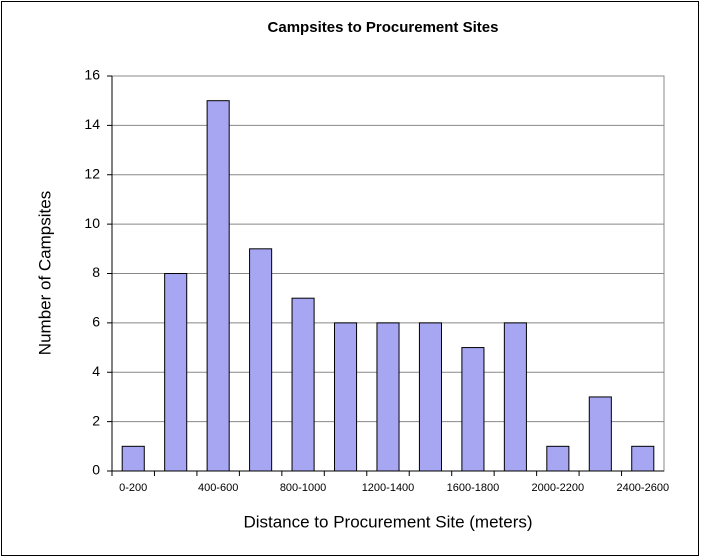  I want to click on x-tick-label: 2400-2600, so click(642, 488).